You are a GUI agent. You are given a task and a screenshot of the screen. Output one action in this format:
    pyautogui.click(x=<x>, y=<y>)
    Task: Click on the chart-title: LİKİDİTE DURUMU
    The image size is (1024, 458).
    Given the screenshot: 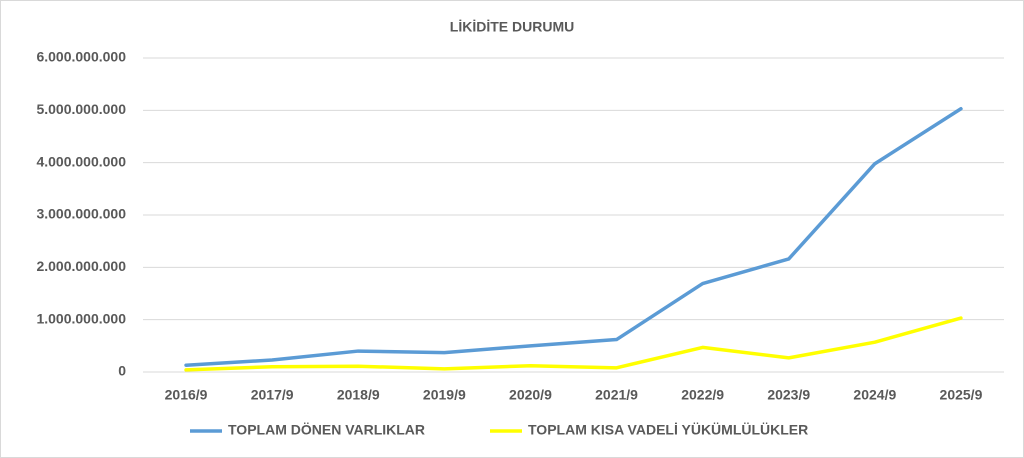 What is the action you would take?
    pyautogui.click(x=512, y=27)
    